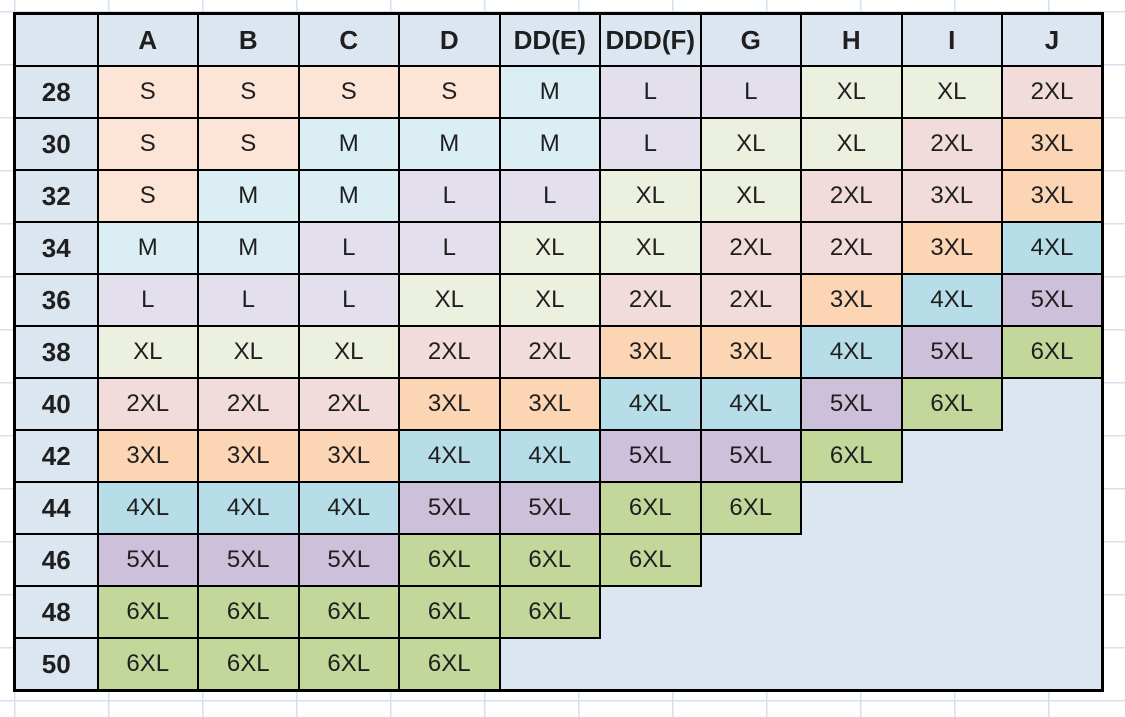 The width and height of the screenshot is (1125, 717). What do you see at coordinates (248, 39) in the screenshot?
I see `column-header-b: B` at bounding box center [248, 39].